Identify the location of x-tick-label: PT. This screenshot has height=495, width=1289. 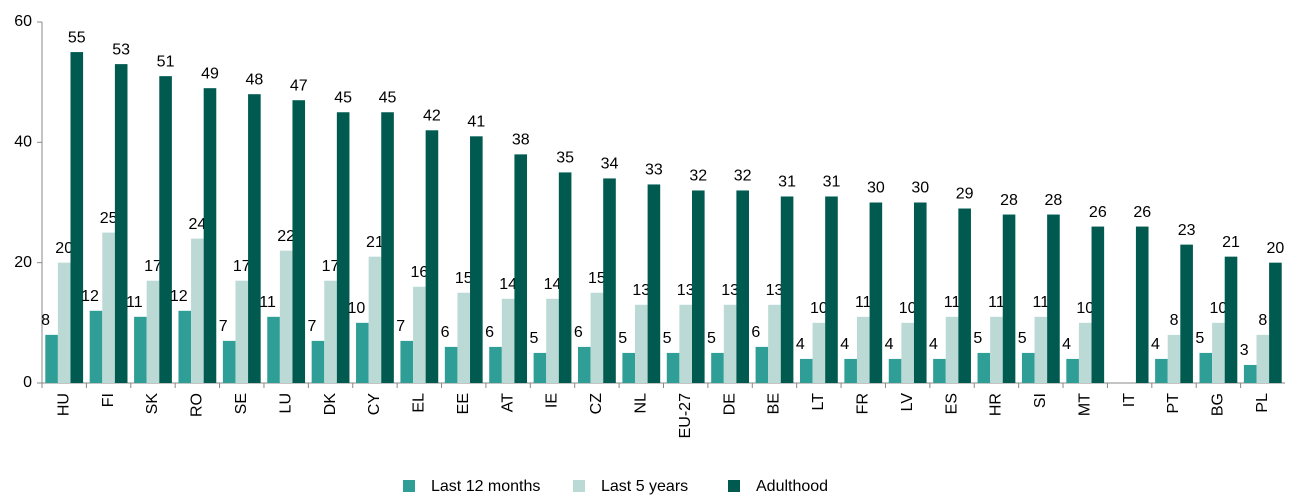
(1173, 403).